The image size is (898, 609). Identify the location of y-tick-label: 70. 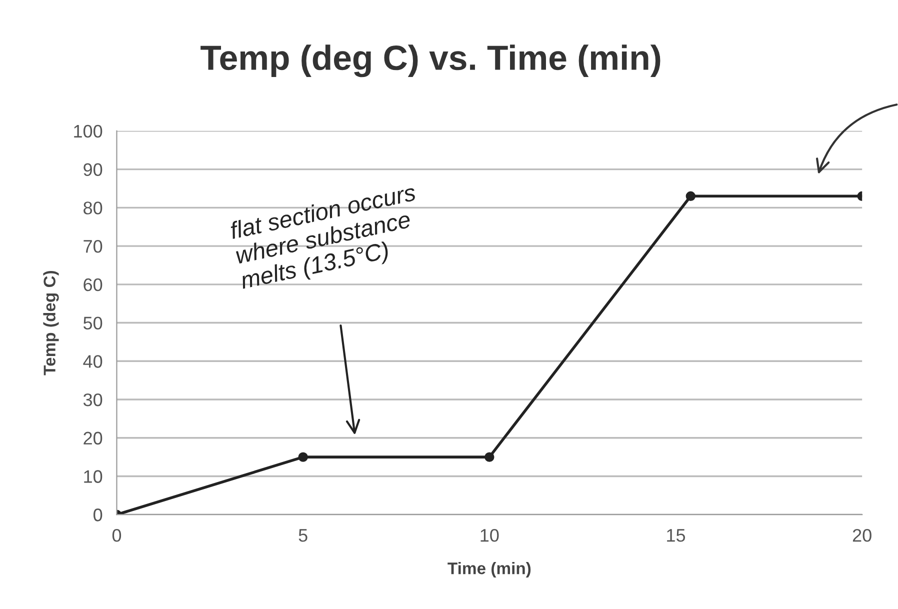
(93, 246).